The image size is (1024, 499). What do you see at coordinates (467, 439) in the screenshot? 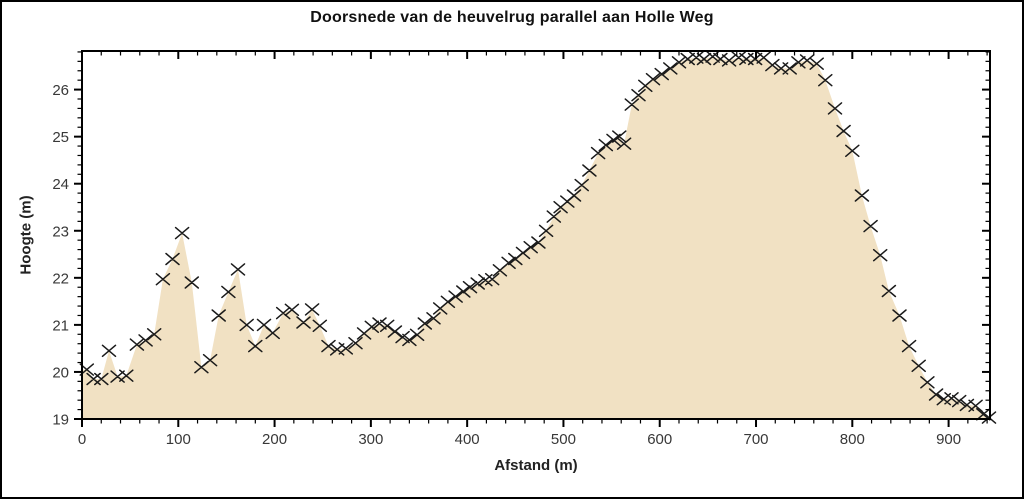
I see `x-tick-label: 400` at bounding box center [467, 439].